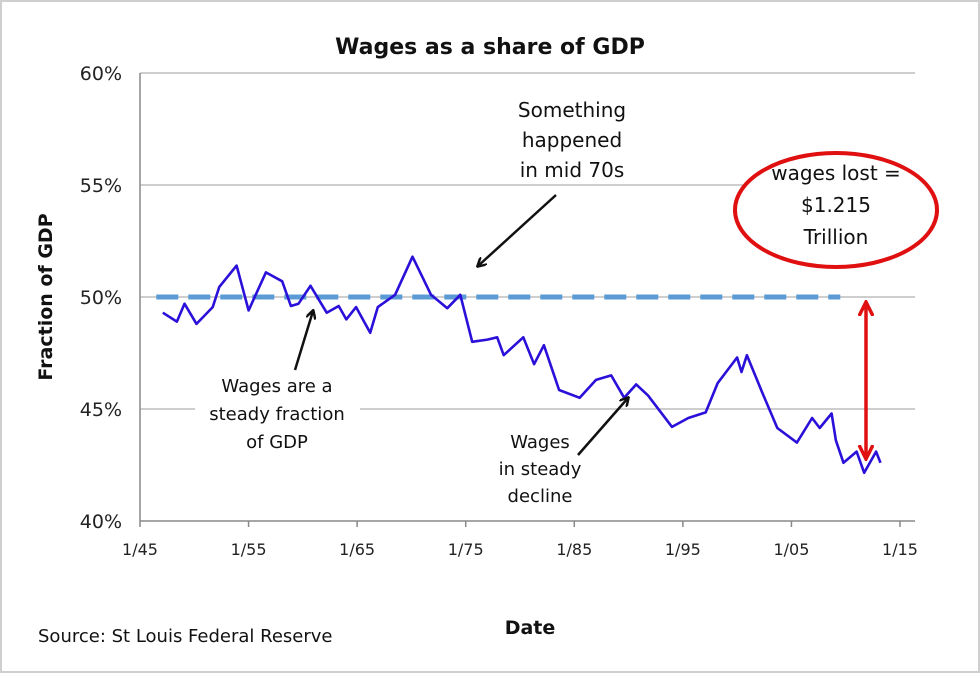 The image size is (980, 673). What do you see at coordinates (276, 414) in the screenshot?
I see `annotation-line: steady fraction` at bounding box center [276, 414].